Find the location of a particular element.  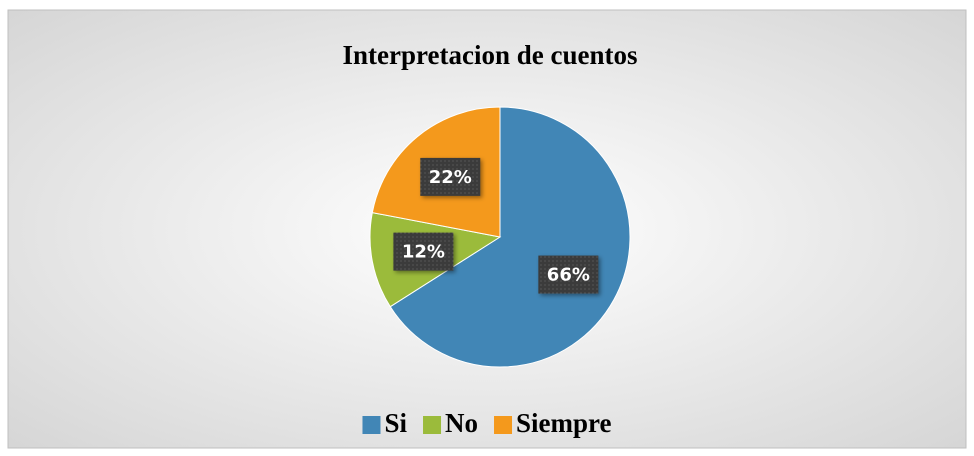

legend-label: Si is located at coordinates (395, 423).